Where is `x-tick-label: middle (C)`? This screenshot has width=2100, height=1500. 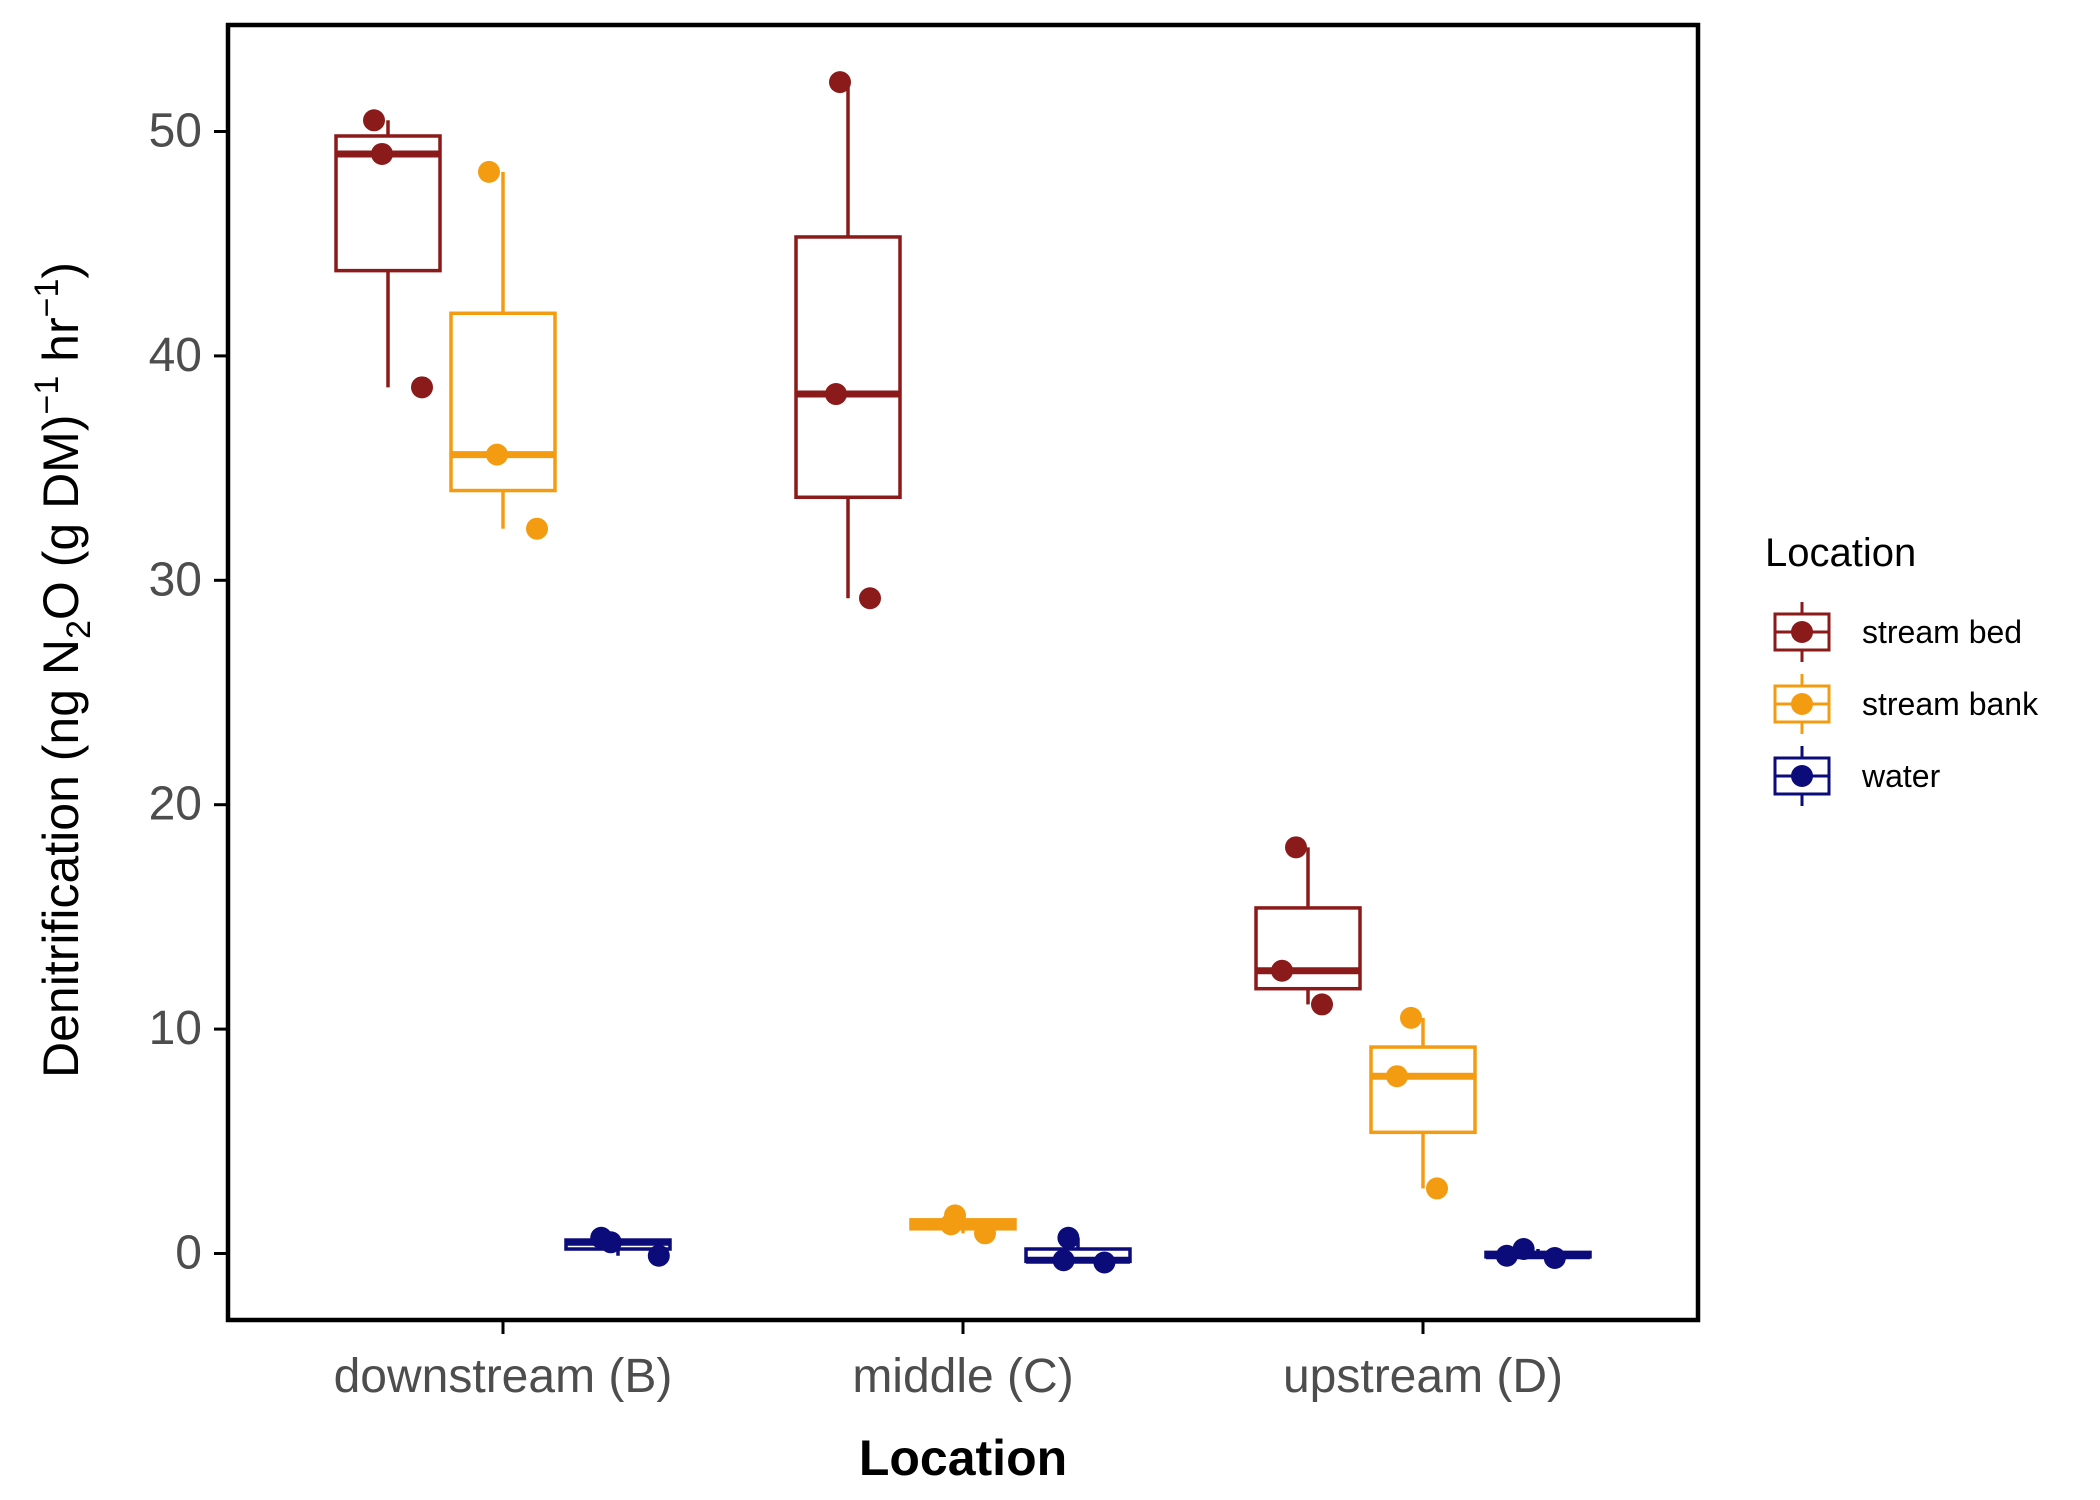 x-tick-label: middle (C) is located at coordinates (962, 1376).